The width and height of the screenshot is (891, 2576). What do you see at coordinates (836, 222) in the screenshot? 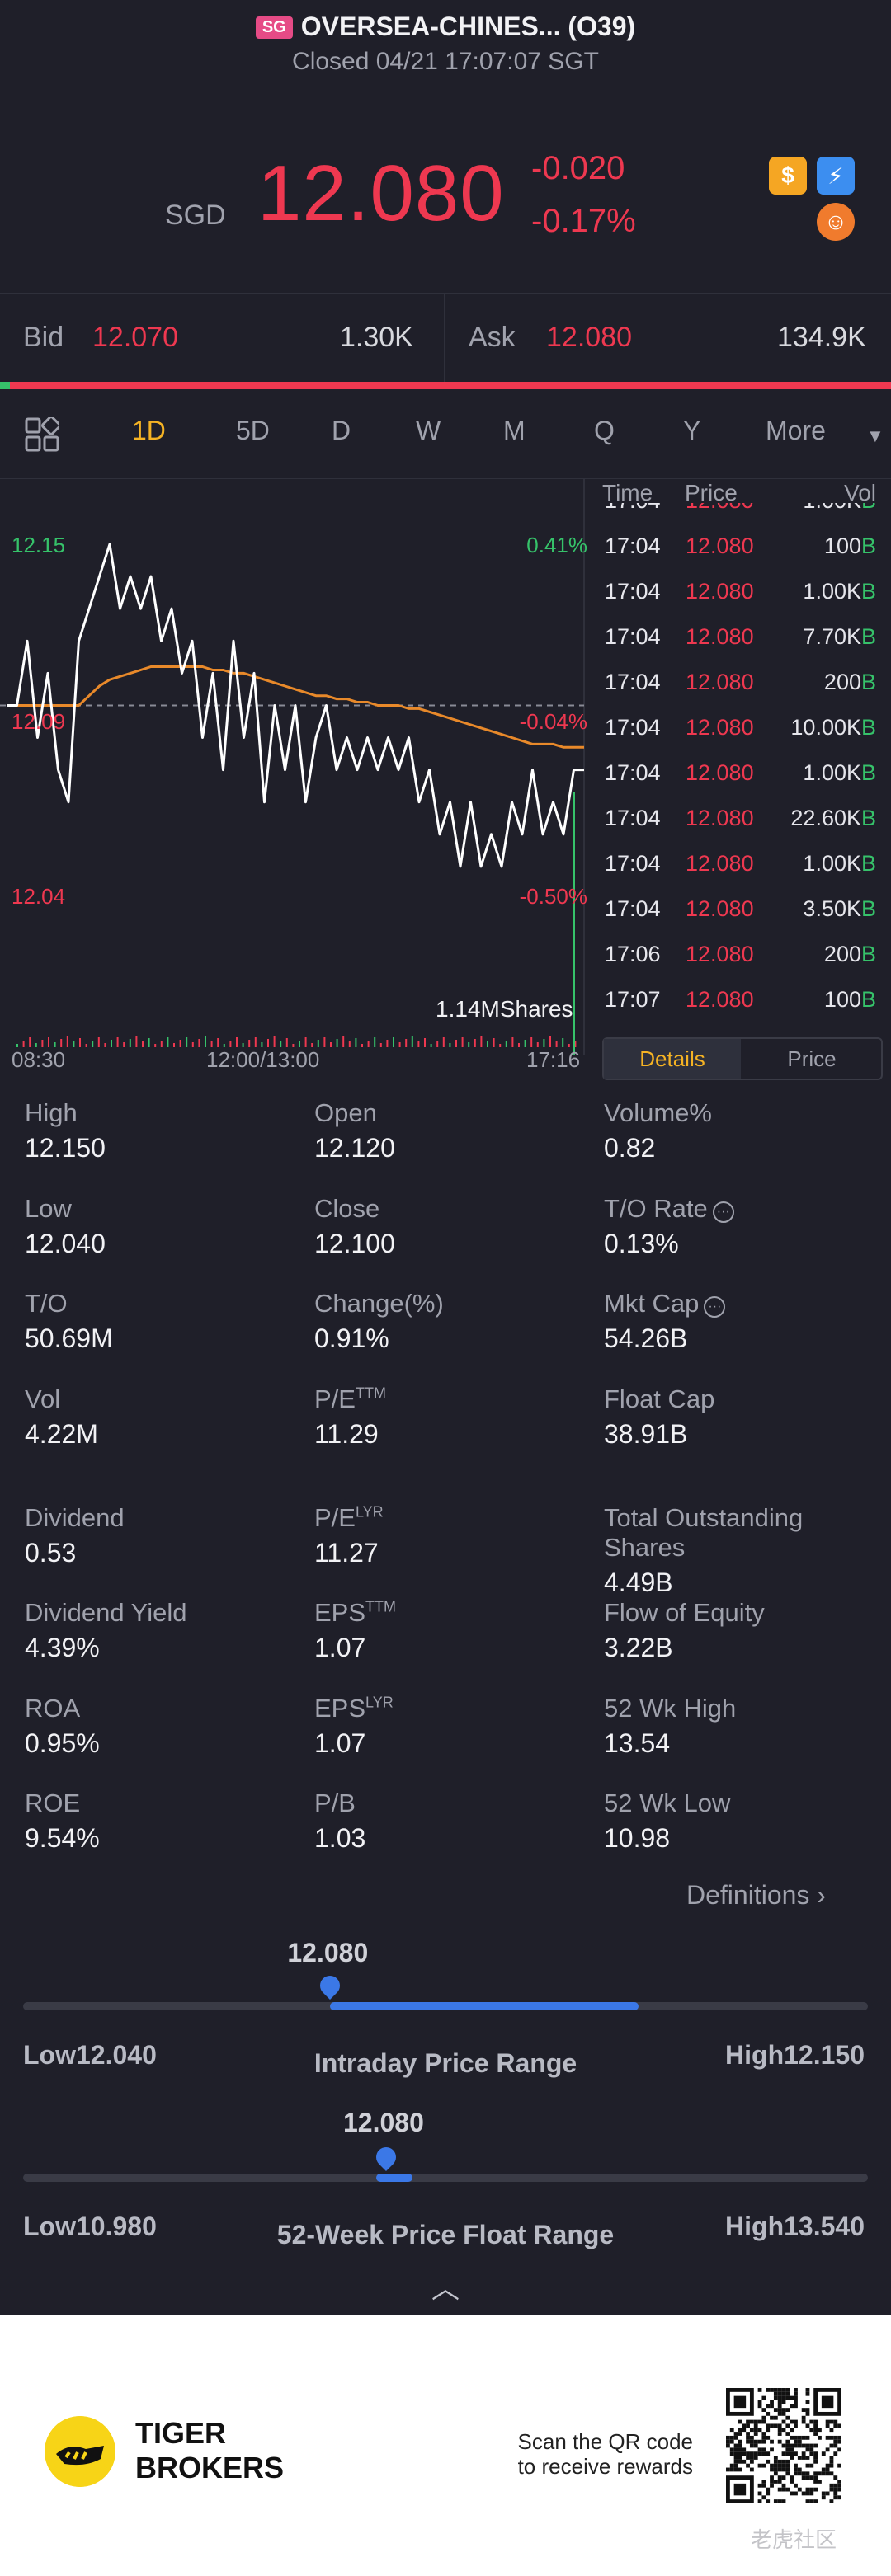
I see `reward-icon: ☺` at bounding box center [836, 222].